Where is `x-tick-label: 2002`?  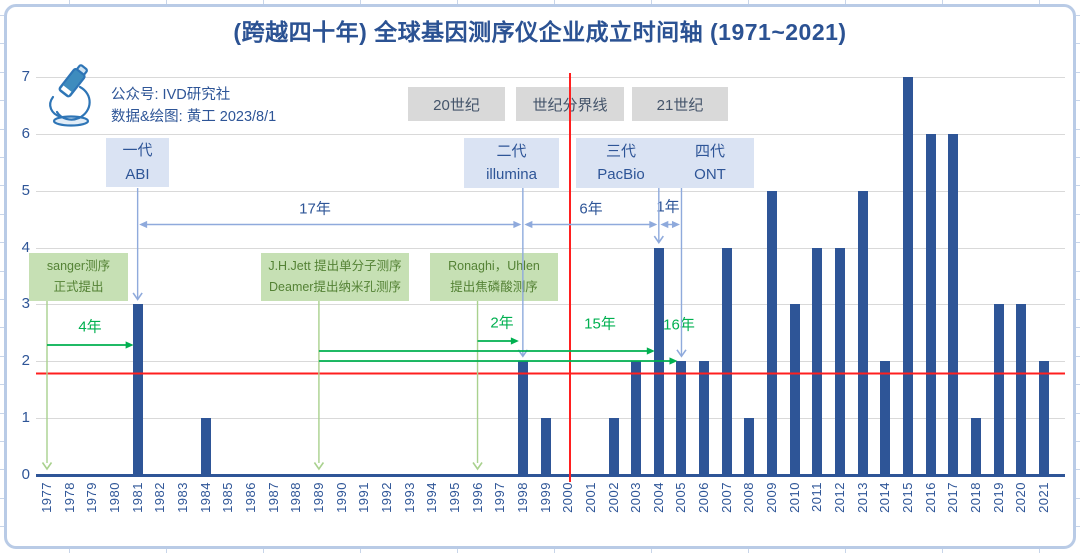 x-tick-label: 2002 is located at coordinates (613, 497).